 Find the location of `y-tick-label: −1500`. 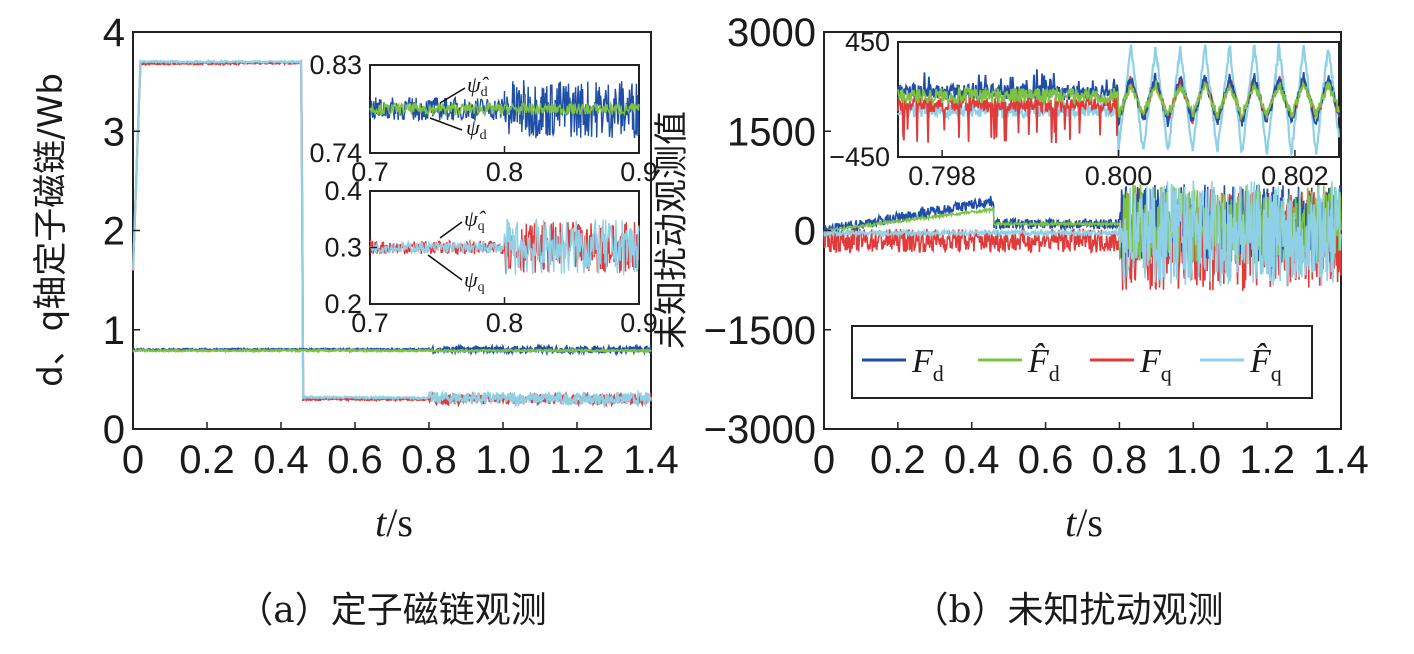

y-tick-label: −1500 is located at coordinates (760, 331).